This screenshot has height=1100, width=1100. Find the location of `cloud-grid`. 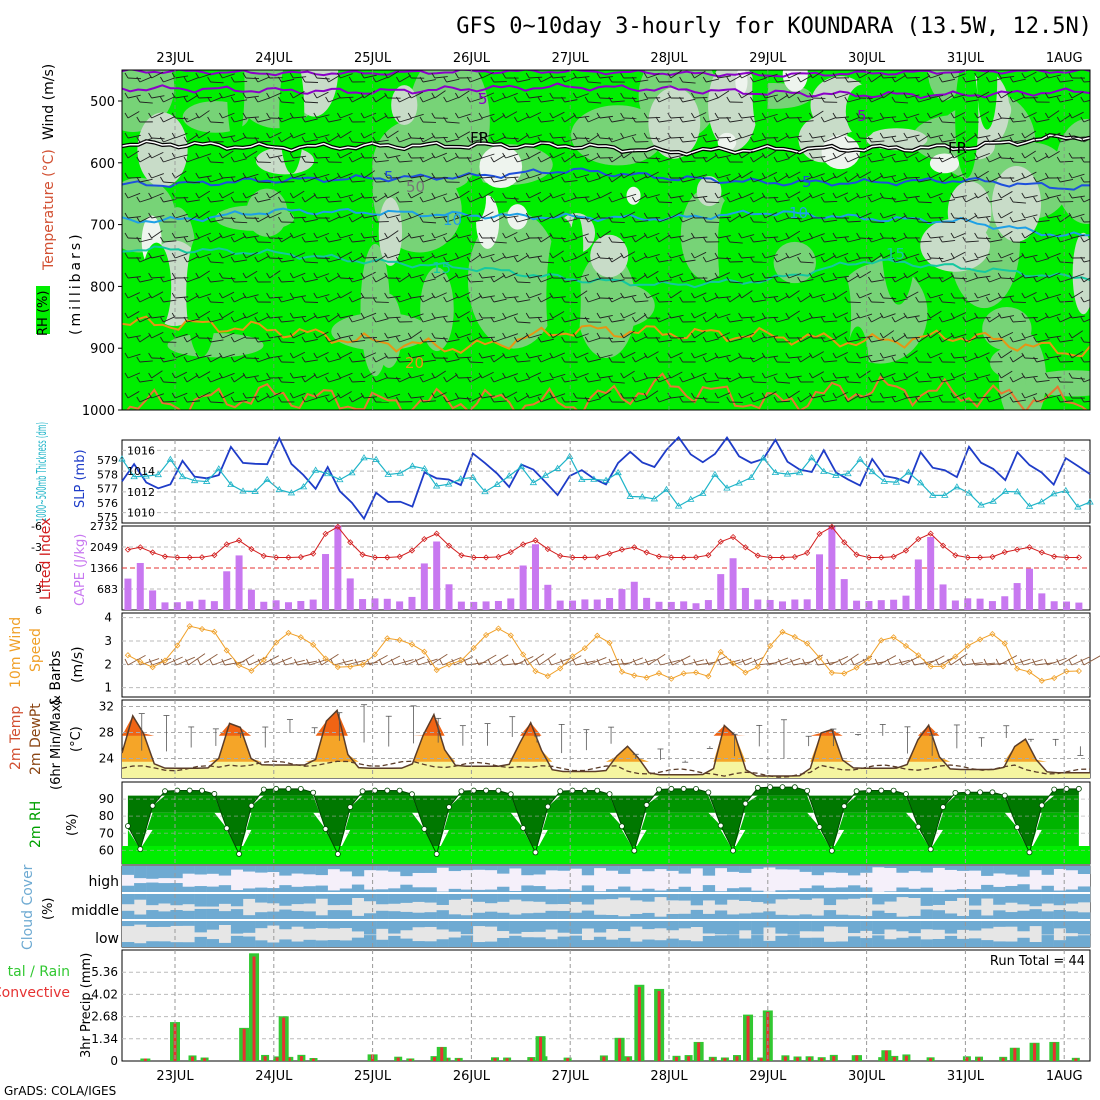

cloud-grid is located at coordinates (606, 906).